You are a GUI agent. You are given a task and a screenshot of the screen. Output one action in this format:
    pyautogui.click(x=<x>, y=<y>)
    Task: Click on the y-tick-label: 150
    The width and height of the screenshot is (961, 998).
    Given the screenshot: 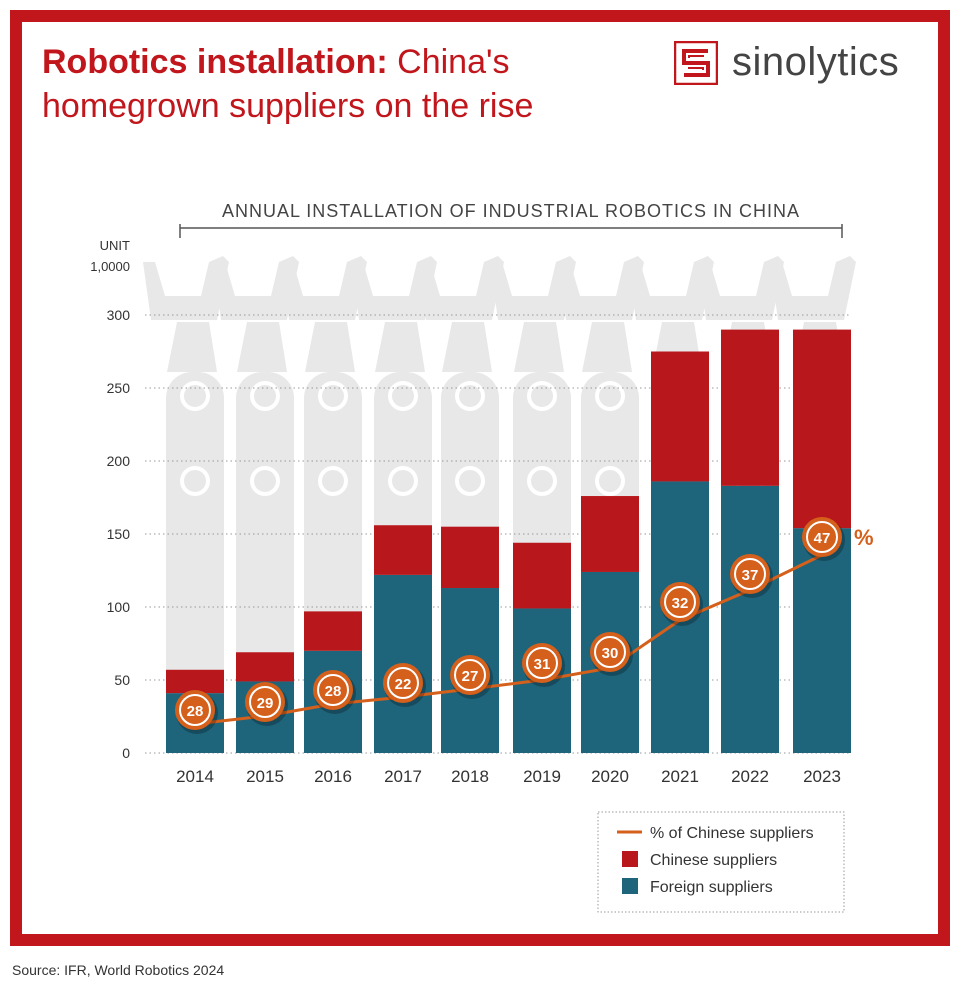 What is the action you would take?
    pyautogui.click(x=119, y=534)
    